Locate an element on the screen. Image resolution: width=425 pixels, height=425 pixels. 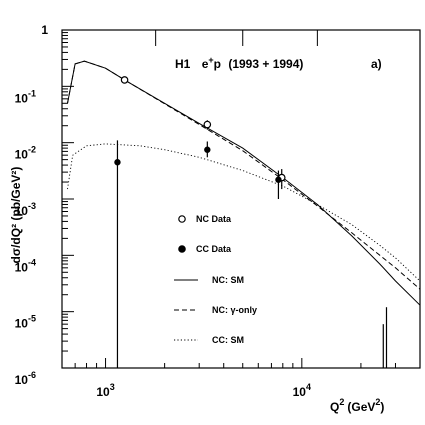
x-axis-title: Q2 (GeV2) is located at coordinates (357, 405).